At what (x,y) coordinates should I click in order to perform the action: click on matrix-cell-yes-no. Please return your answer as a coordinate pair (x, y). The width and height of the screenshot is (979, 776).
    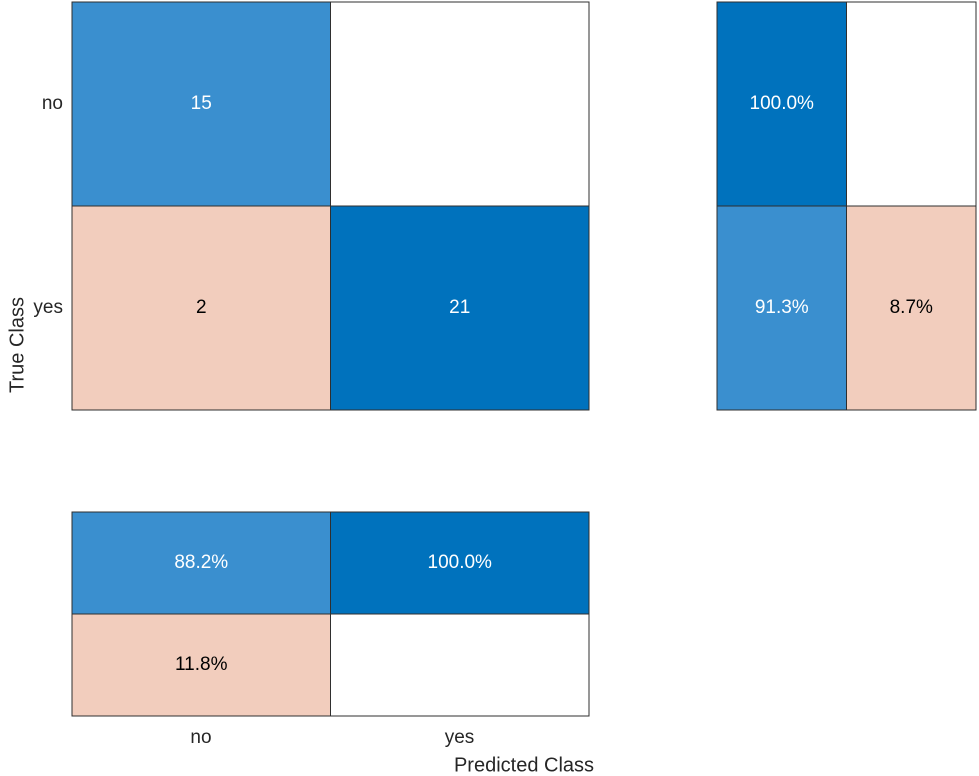
    Looking at the image, I should click on (201, 308).